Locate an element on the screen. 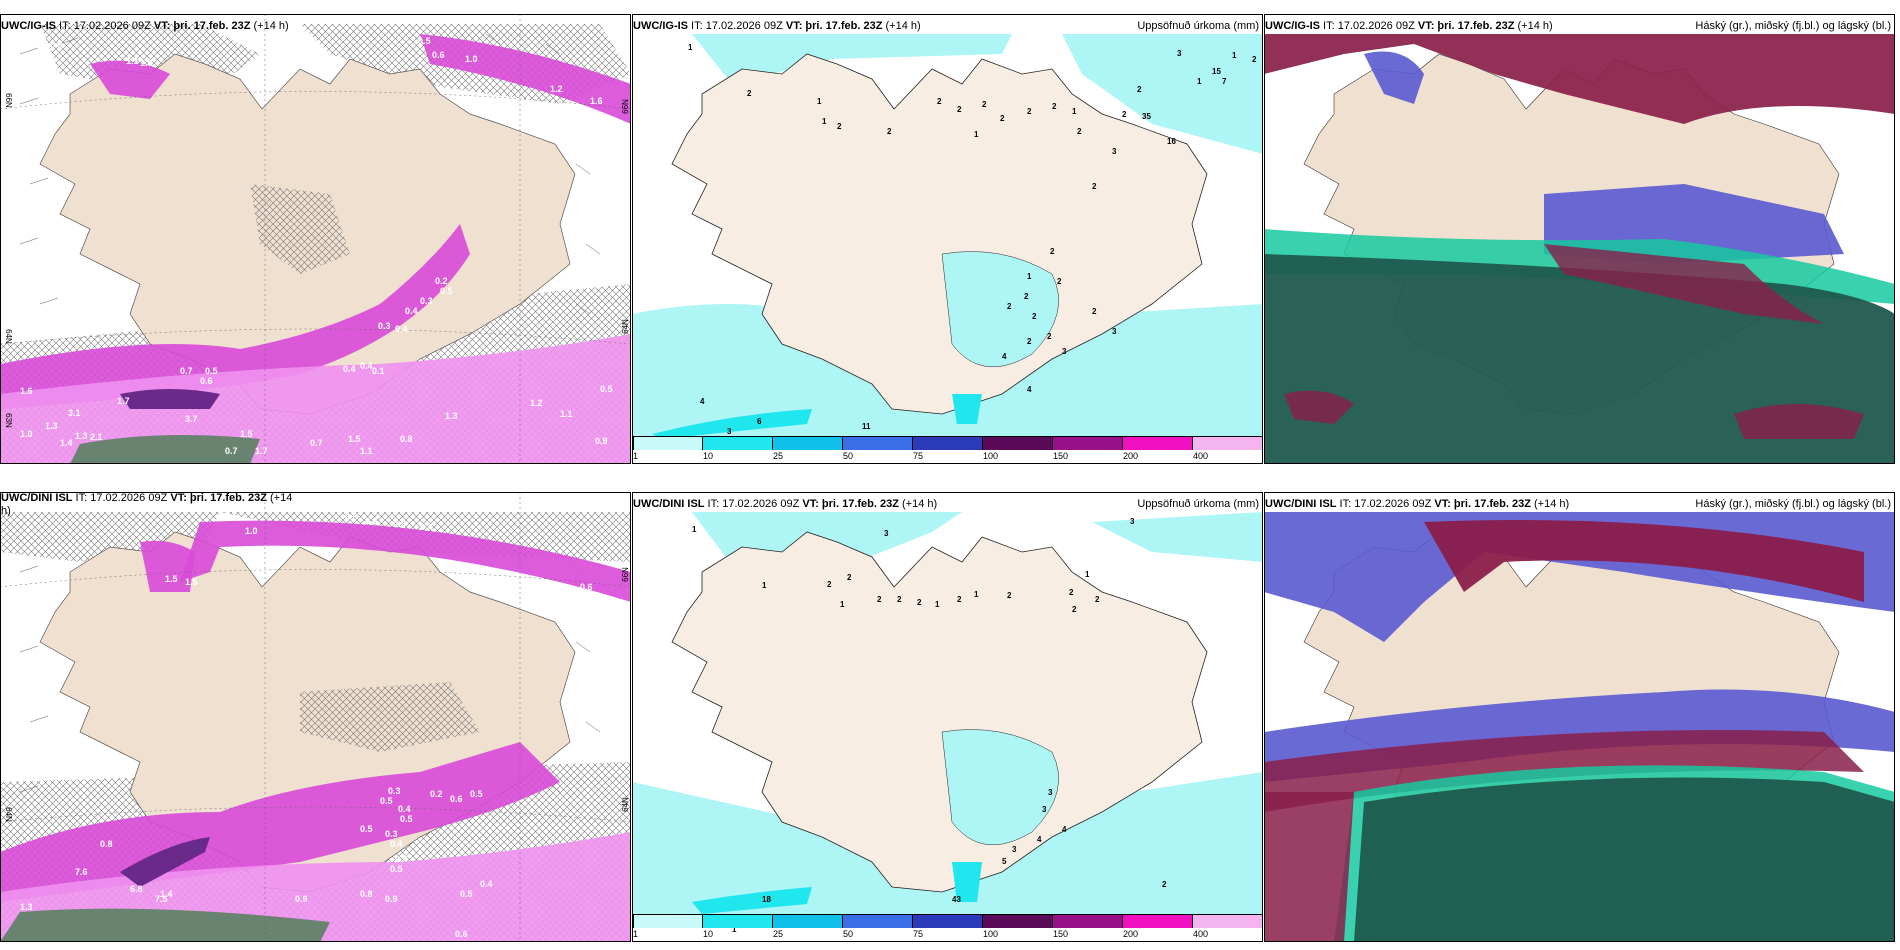  lead-time-wrap: h) is located at coordinates (6, 511).